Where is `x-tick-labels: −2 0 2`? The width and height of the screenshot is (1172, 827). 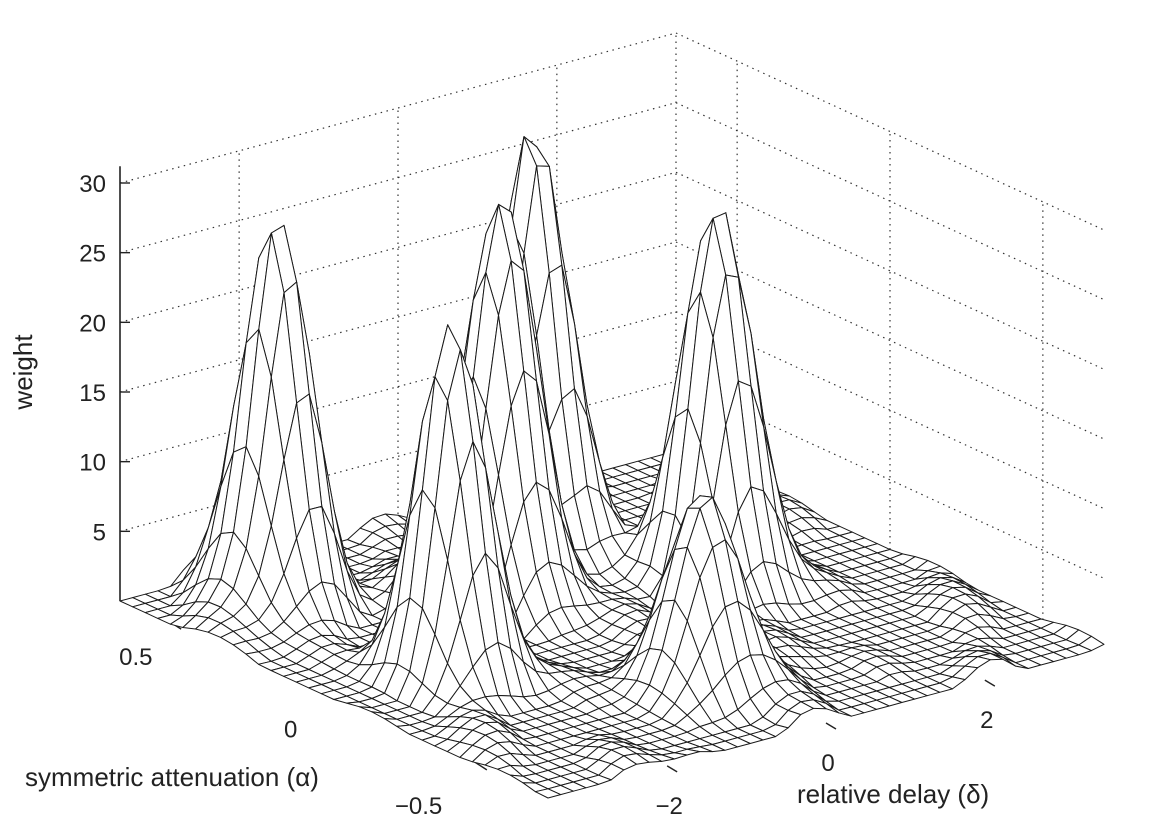 x-tick-labels: −2 0 2 is located at coordinates (824, 763).